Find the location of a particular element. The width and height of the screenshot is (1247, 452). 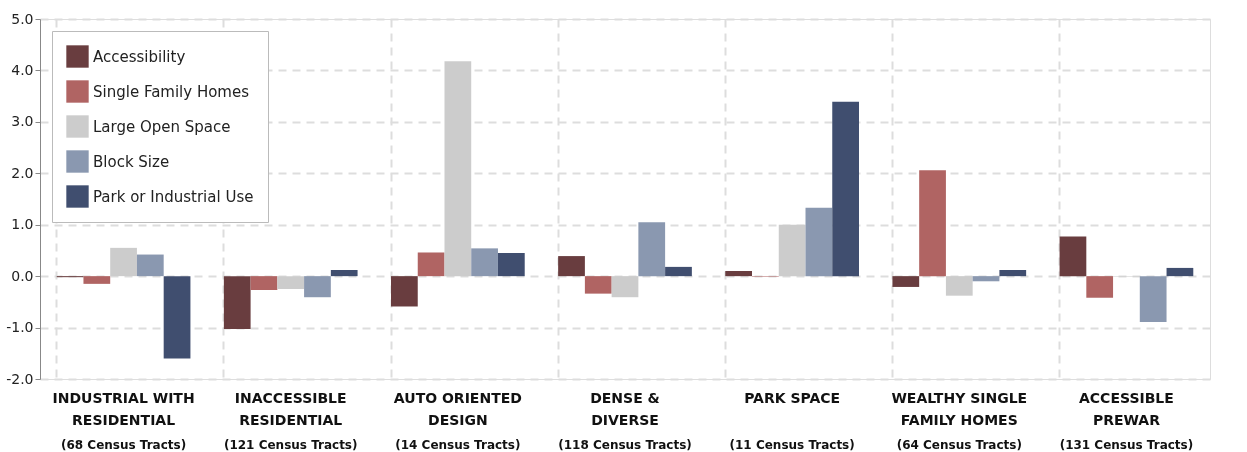

x-tick-label: WEALTHY SINGLE FAMILY HOMES is located at coordinates (959, 408).